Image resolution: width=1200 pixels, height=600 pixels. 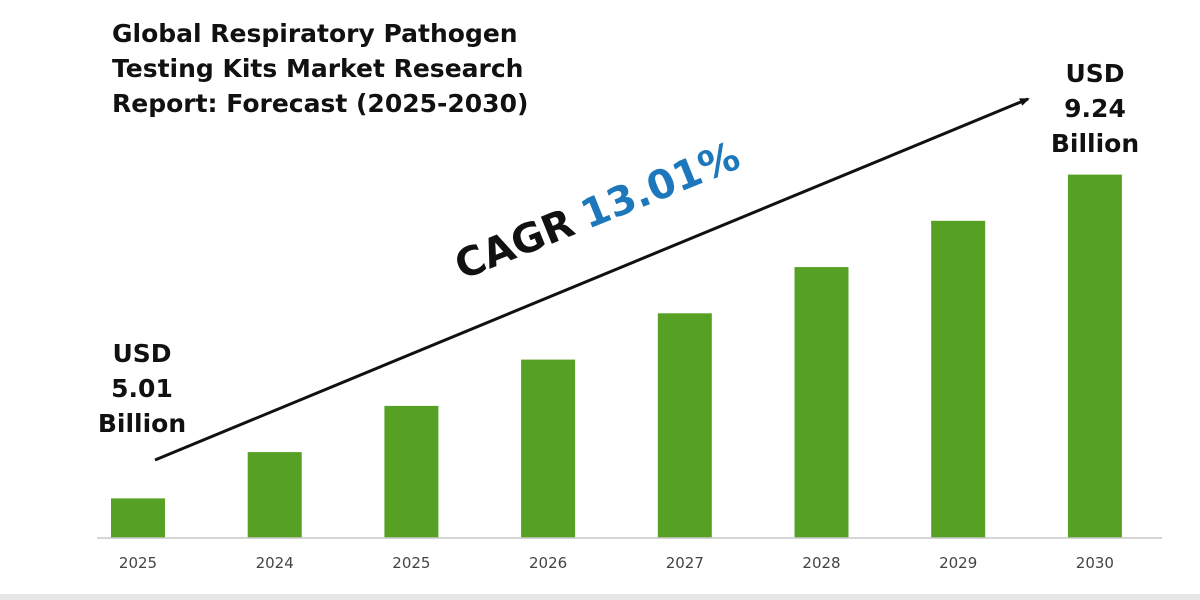 What do you see at coordinates (138, 563) in the screenshot?
I see `x-tick-label-0: 2025` at bounding box center [138, 563].